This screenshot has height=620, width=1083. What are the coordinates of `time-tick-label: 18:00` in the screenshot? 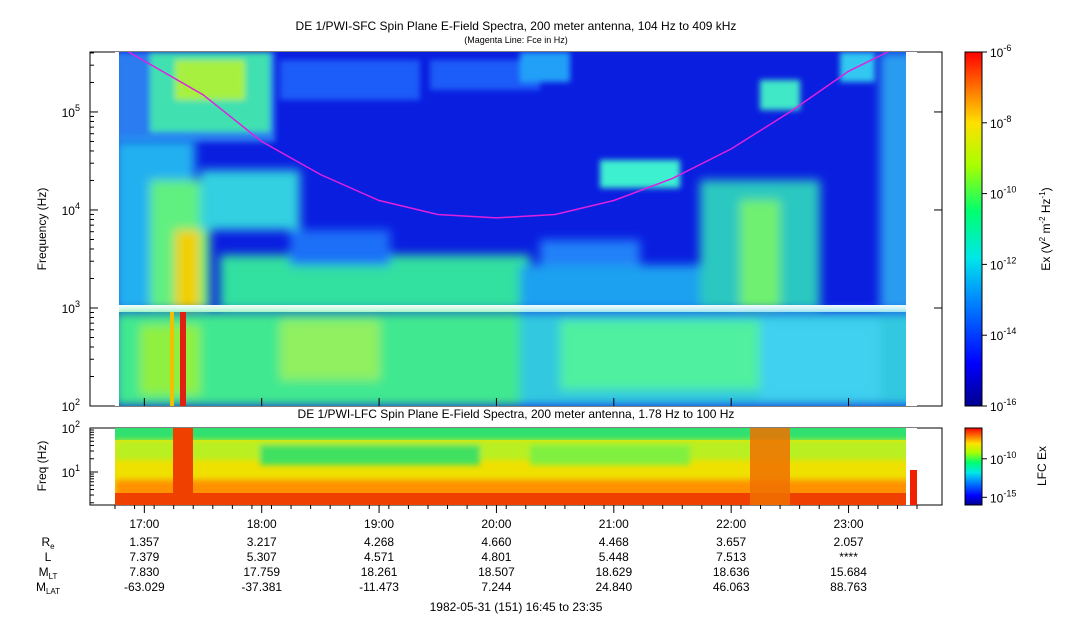 It's located at (262, 524).